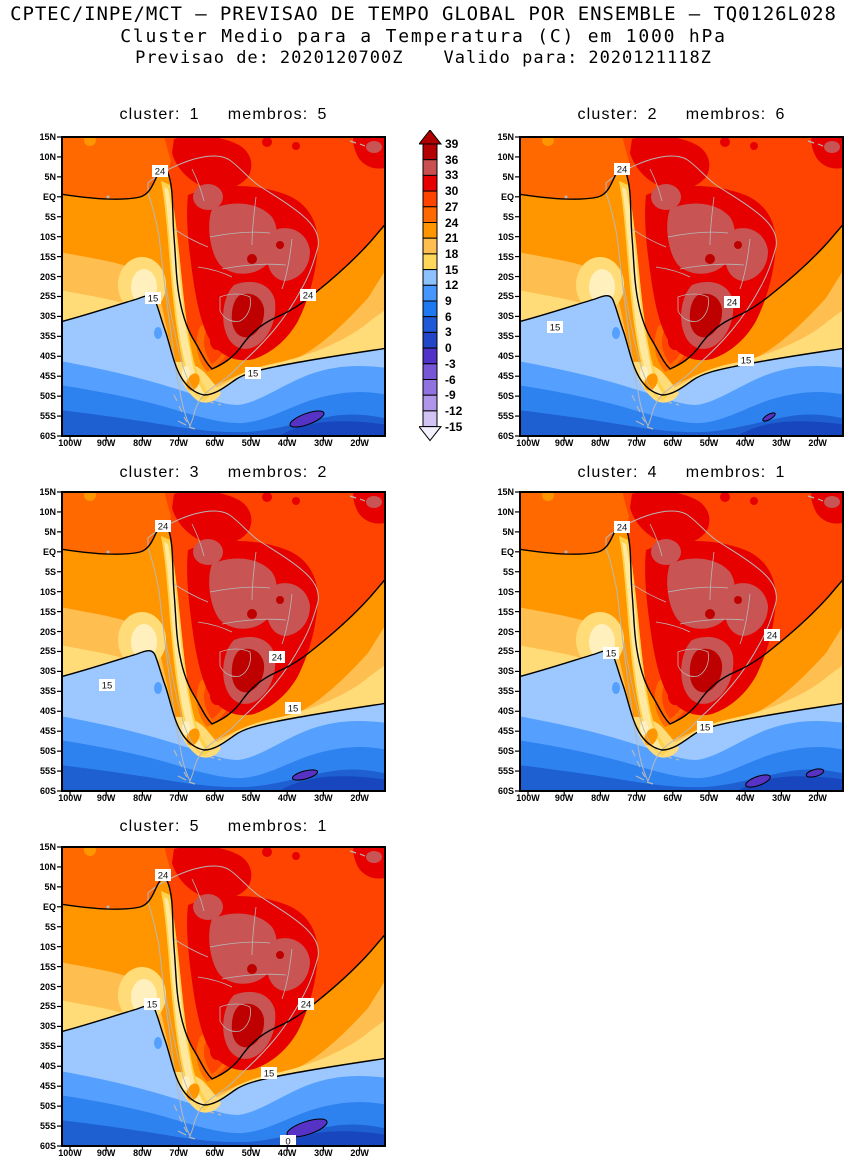 Image resolution: width=847 pixels, height=1157 pixels. I want to click on cold-spot, so click(307, 419).